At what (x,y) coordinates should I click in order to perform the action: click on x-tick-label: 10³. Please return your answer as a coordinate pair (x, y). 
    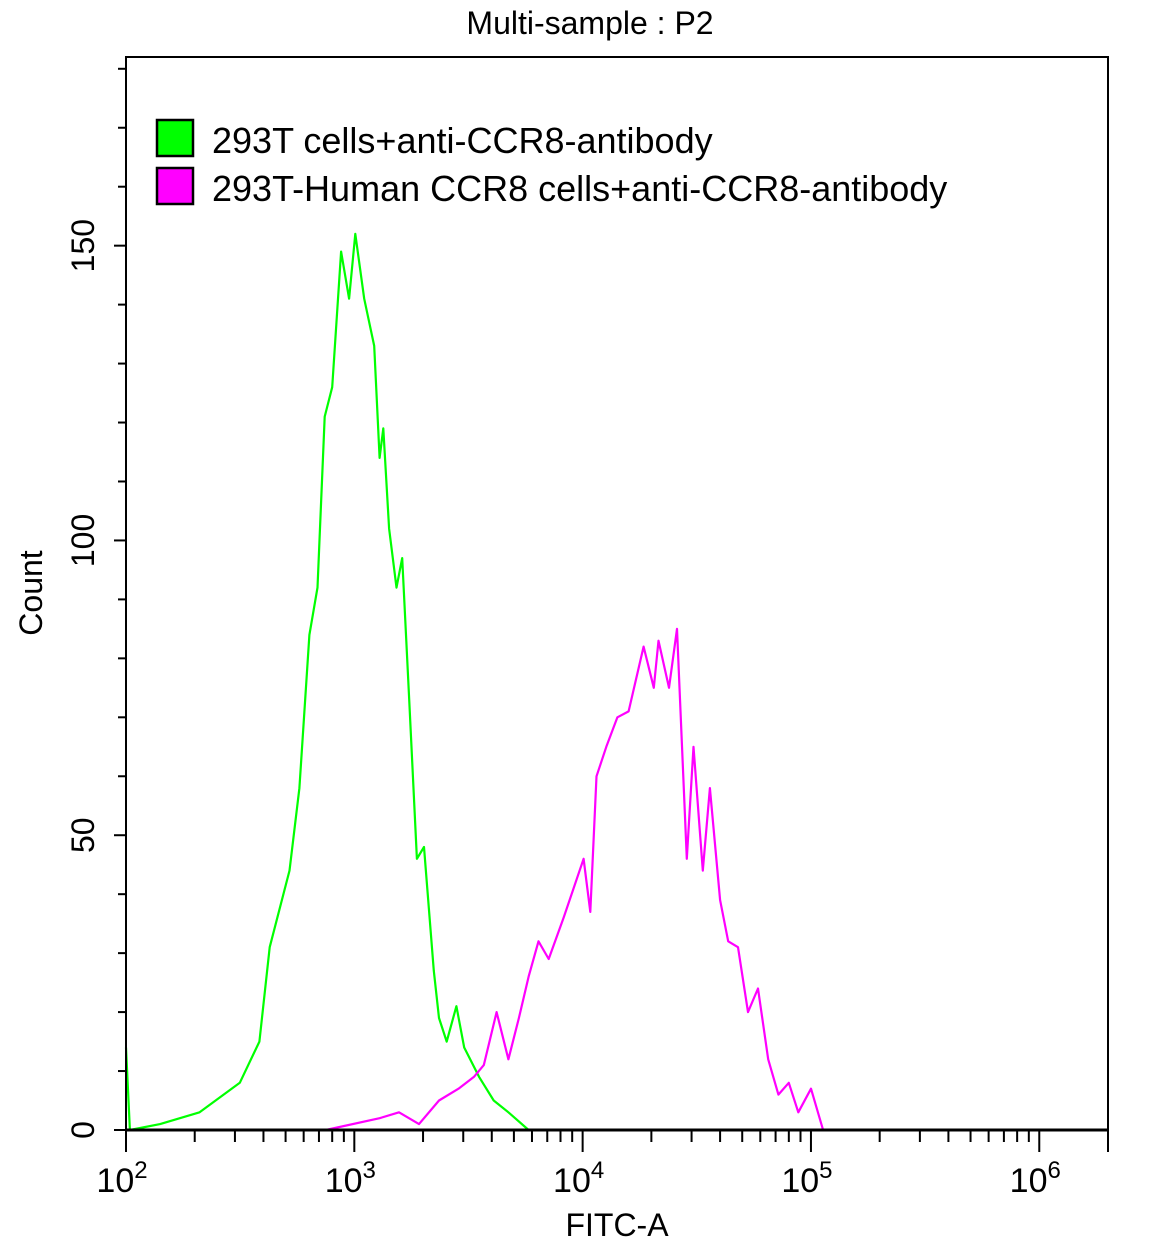
    Looking at the image, I should click on (350, 1178).